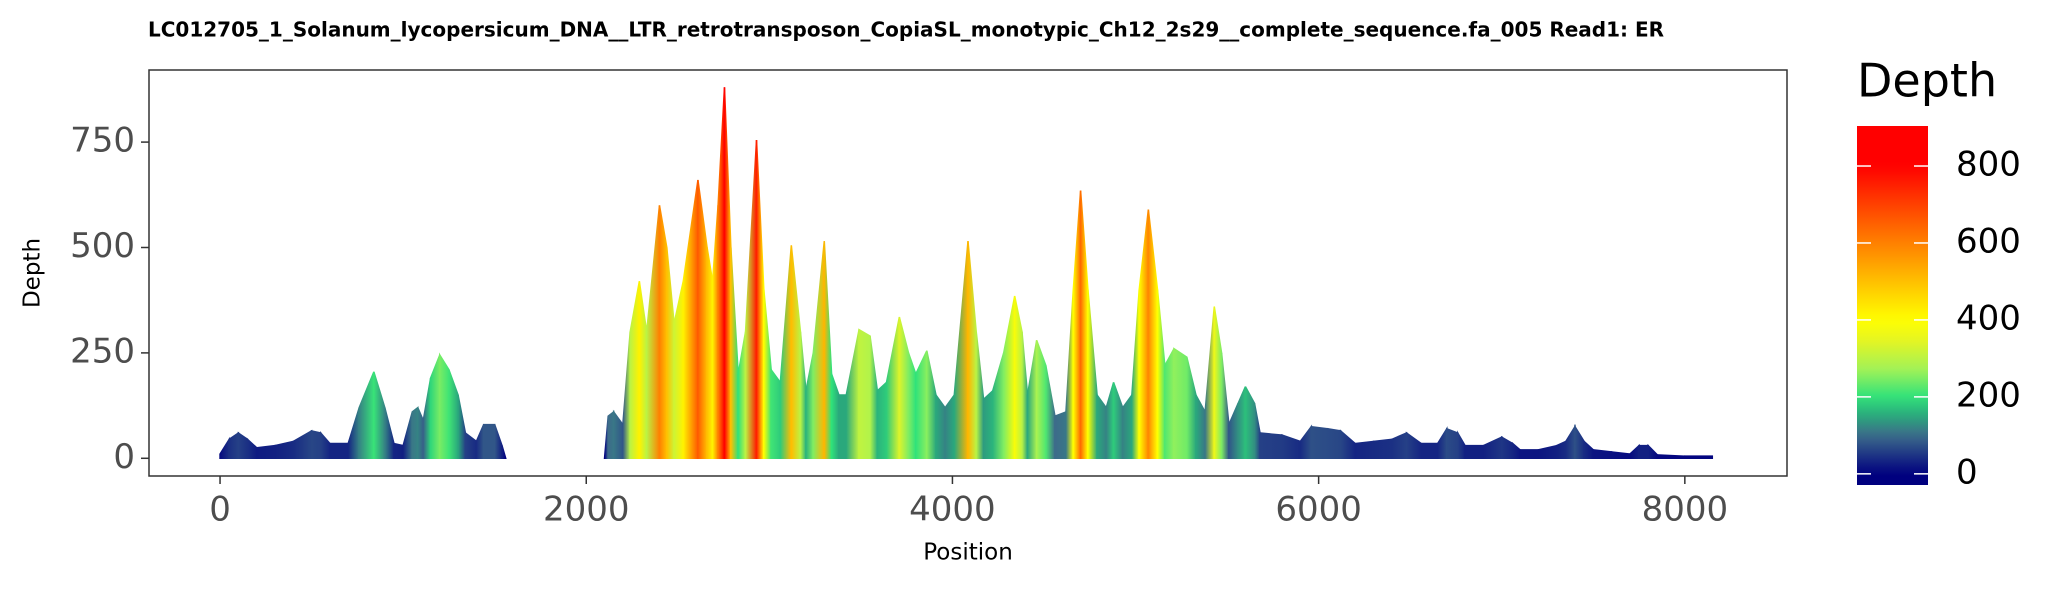 The height and width of the screenshot is (594, 2066). Describe the element at coordinates (1967, 472) in the screenshot. I see `legend-label: 0` at that location.